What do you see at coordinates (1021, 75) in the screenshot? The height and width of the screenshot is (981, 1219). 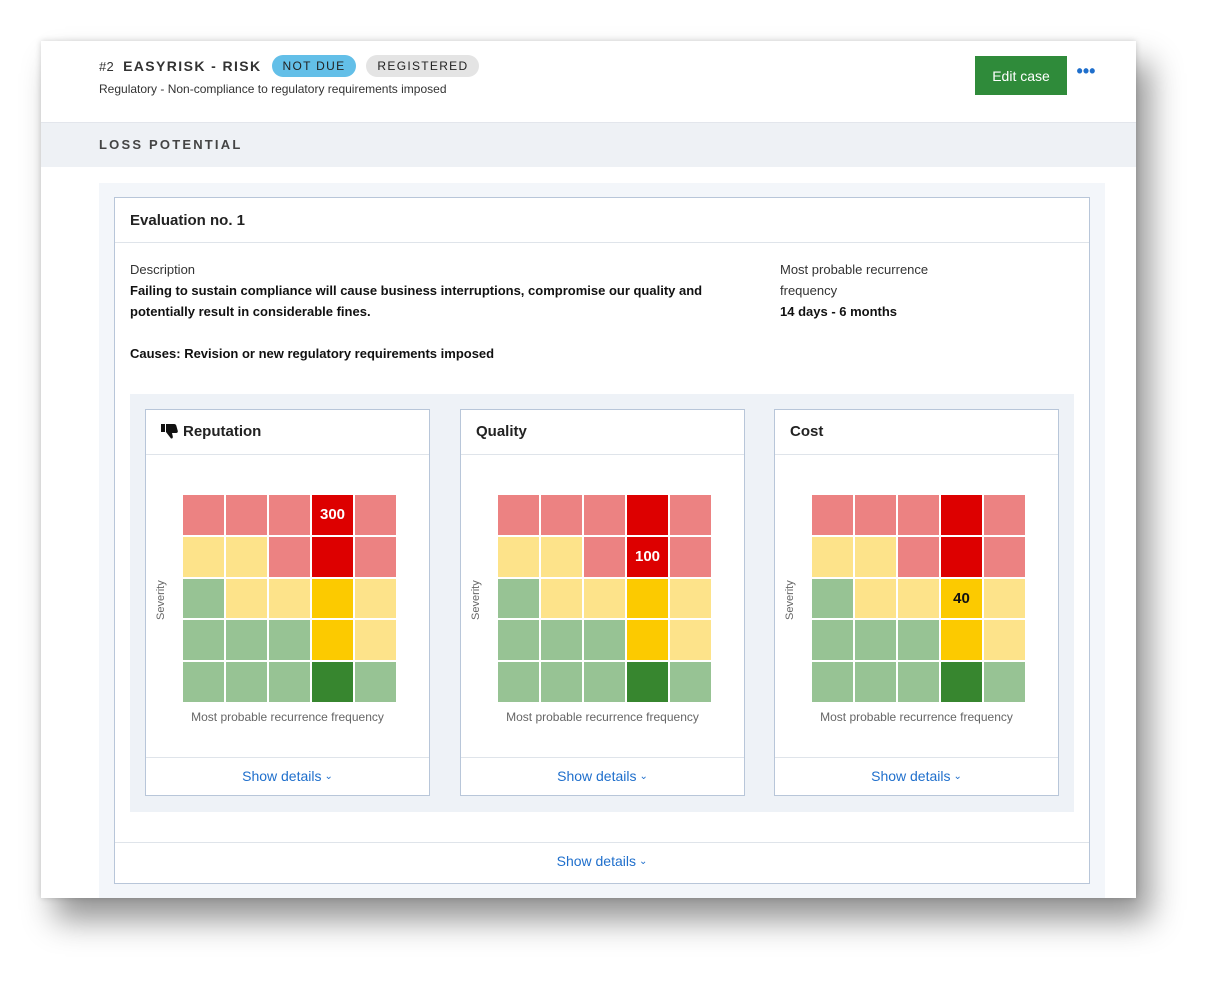 I see `edit-case-button: Edit case` at bounding box center [1021, 75].